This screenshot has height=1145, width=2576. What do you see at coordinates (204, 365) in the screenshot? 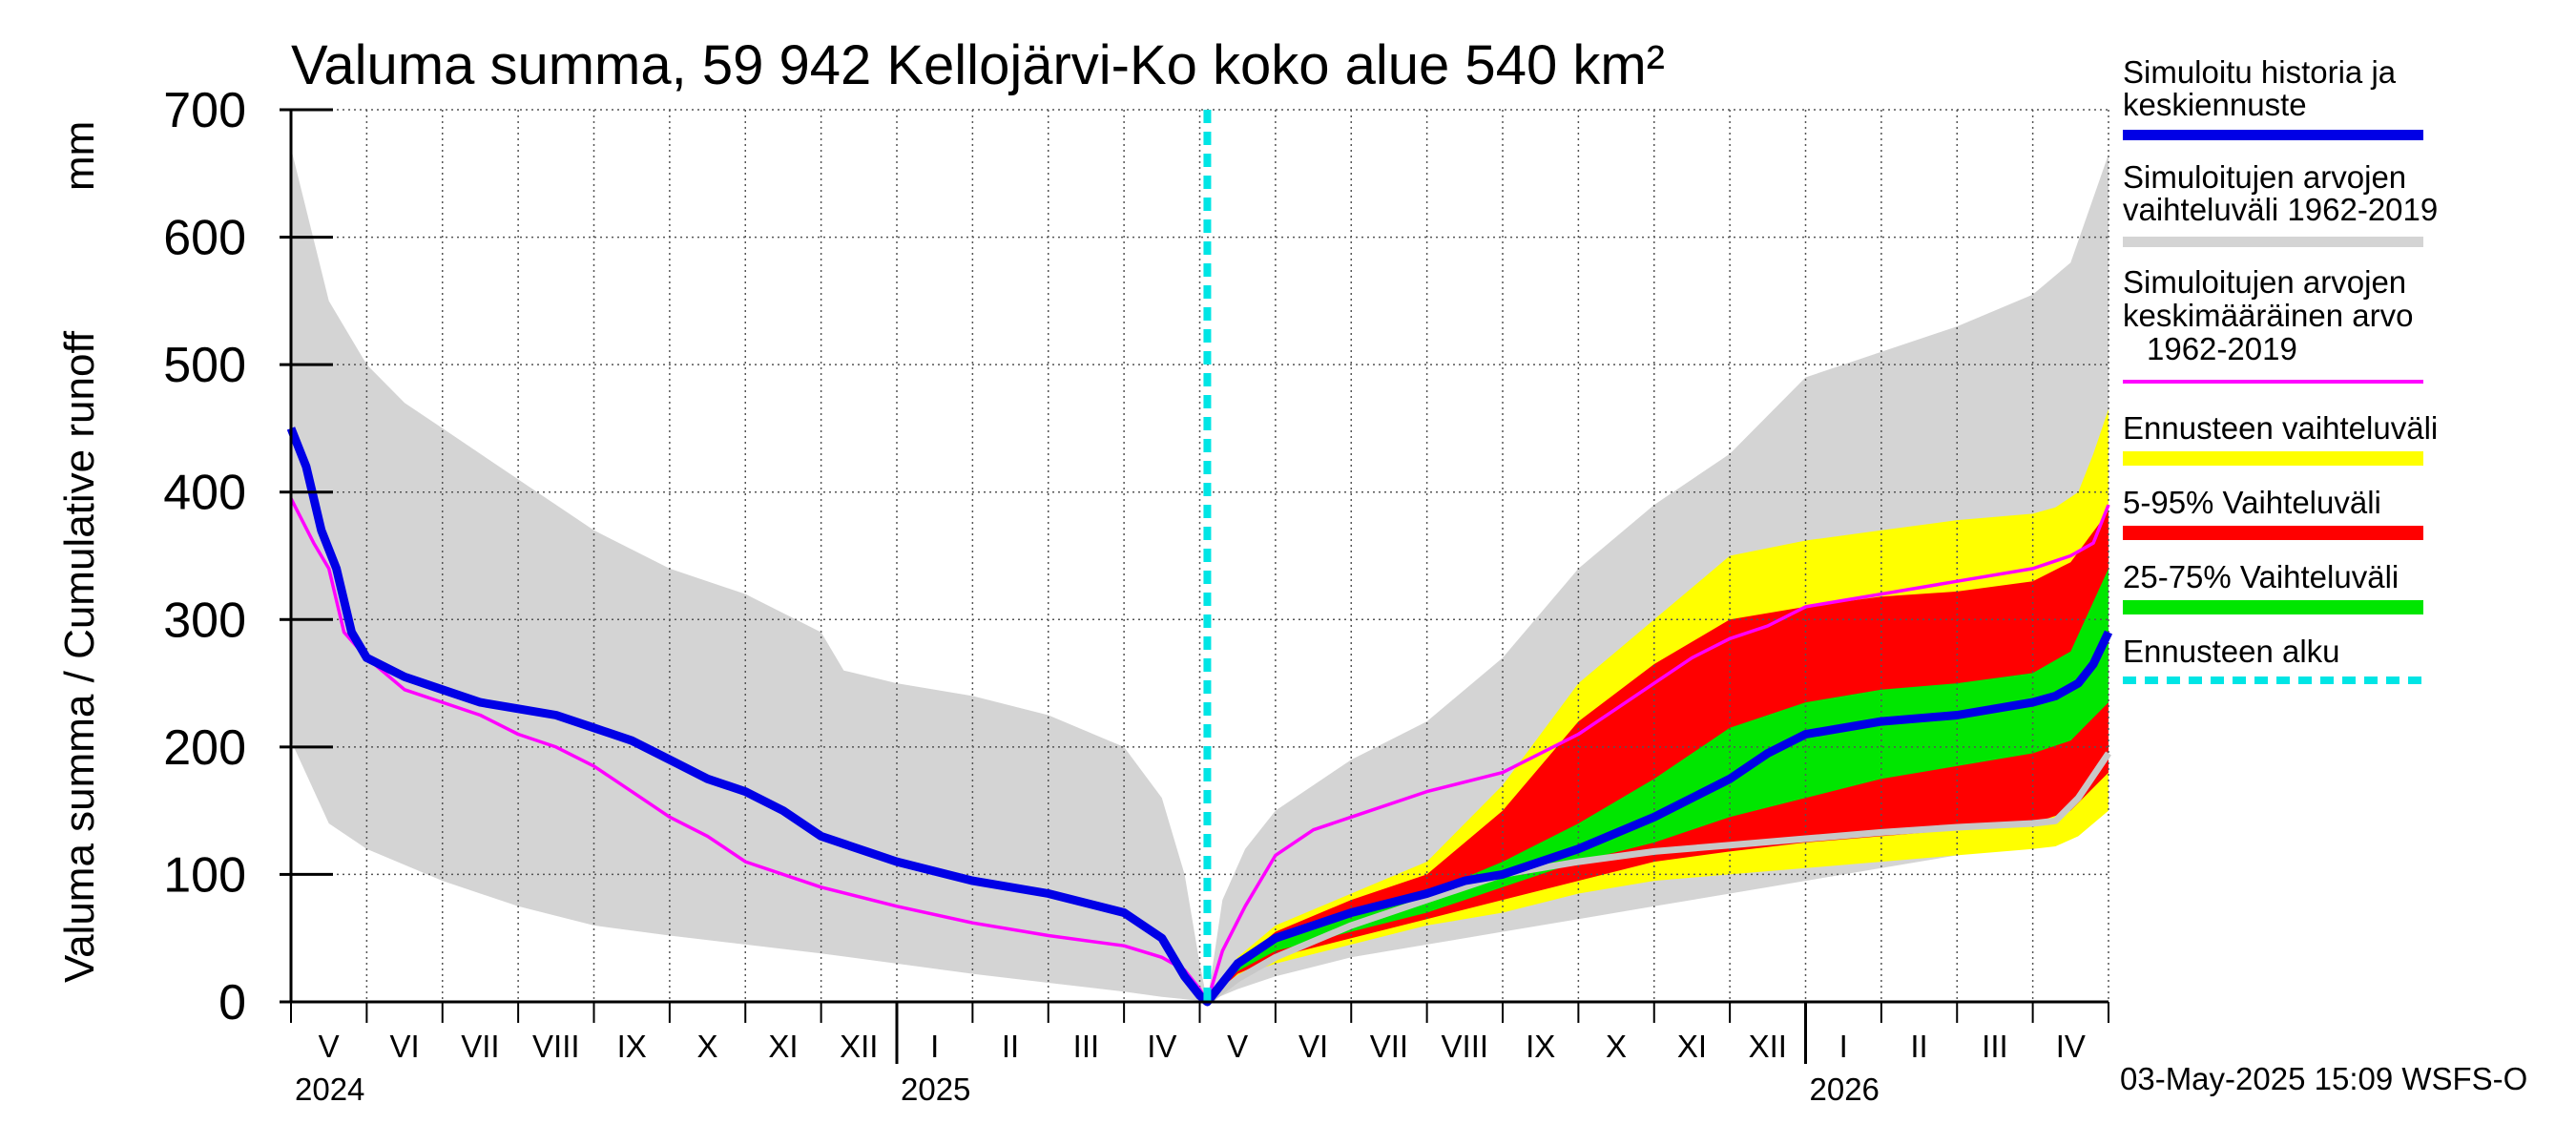
I see `y-tick-label: 500` at bounding box center [204, 365].